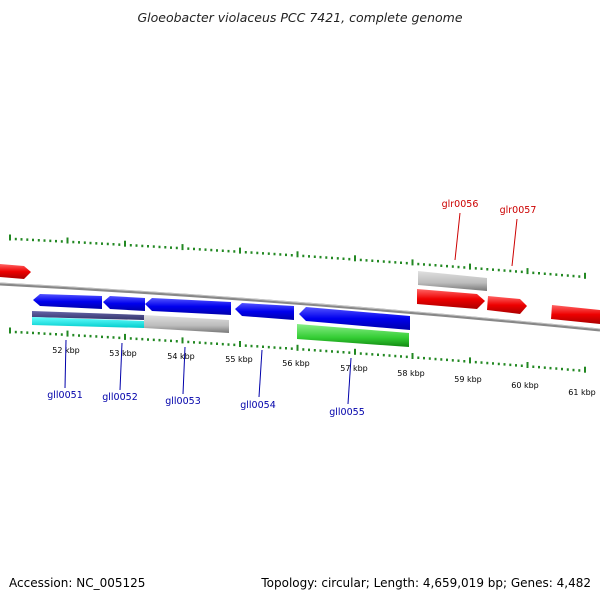  What do you see at coordinates (67, 301) in the screenshot?
I see `gene-arrow-gll0051` at bounding box center [67, 301].